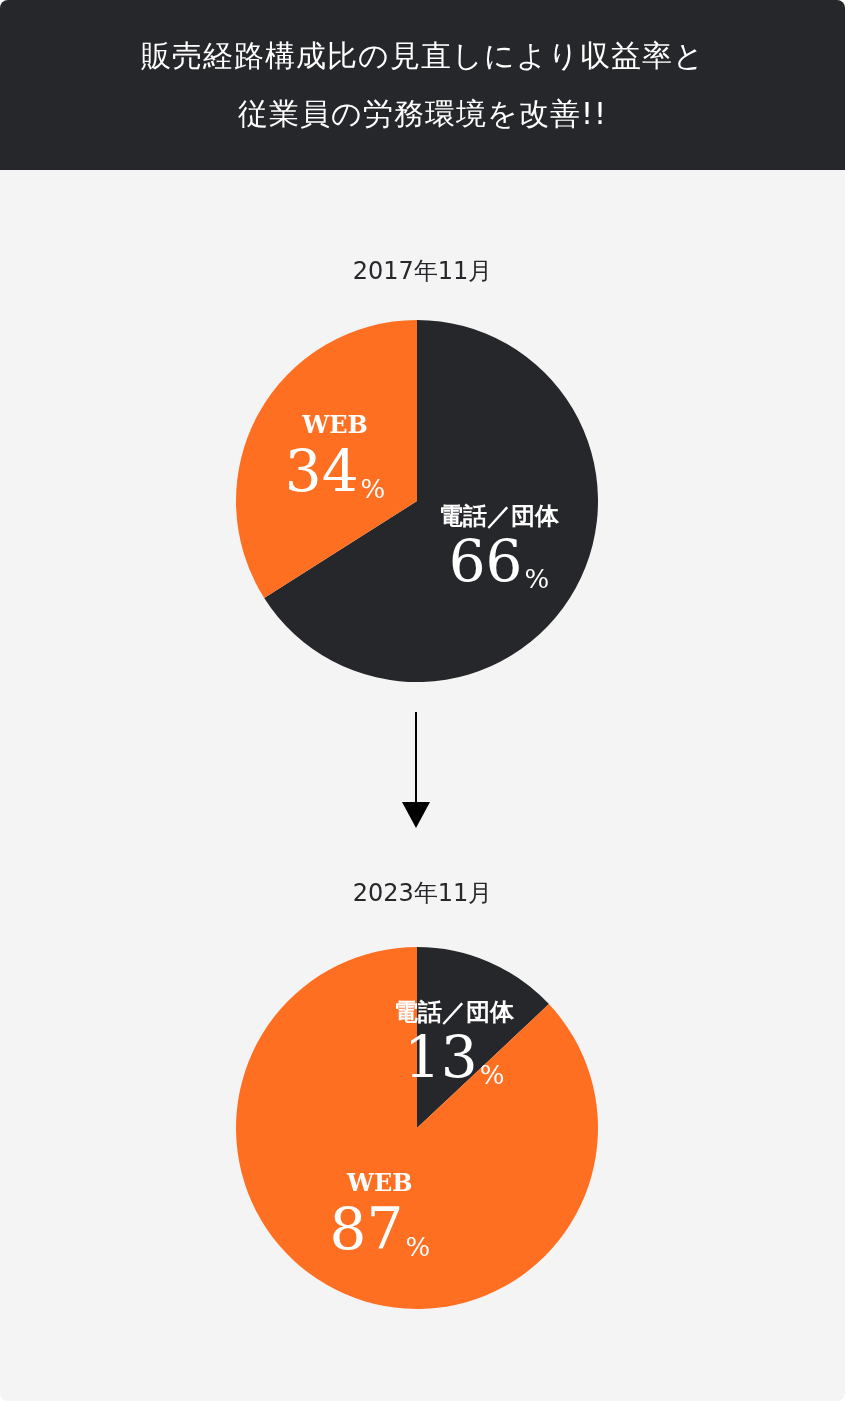  Describe the element at coordinates (422, 85) in the screenshot. I see `chart-title: 販売経路構成比の見直しにより収益率と従業員の労務環境を改善!!` at that location.